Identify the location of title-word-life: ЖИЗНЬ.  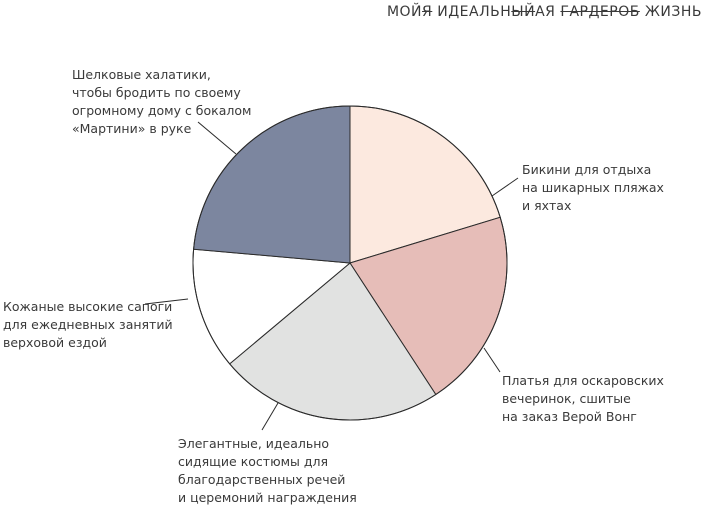
(673, 12).